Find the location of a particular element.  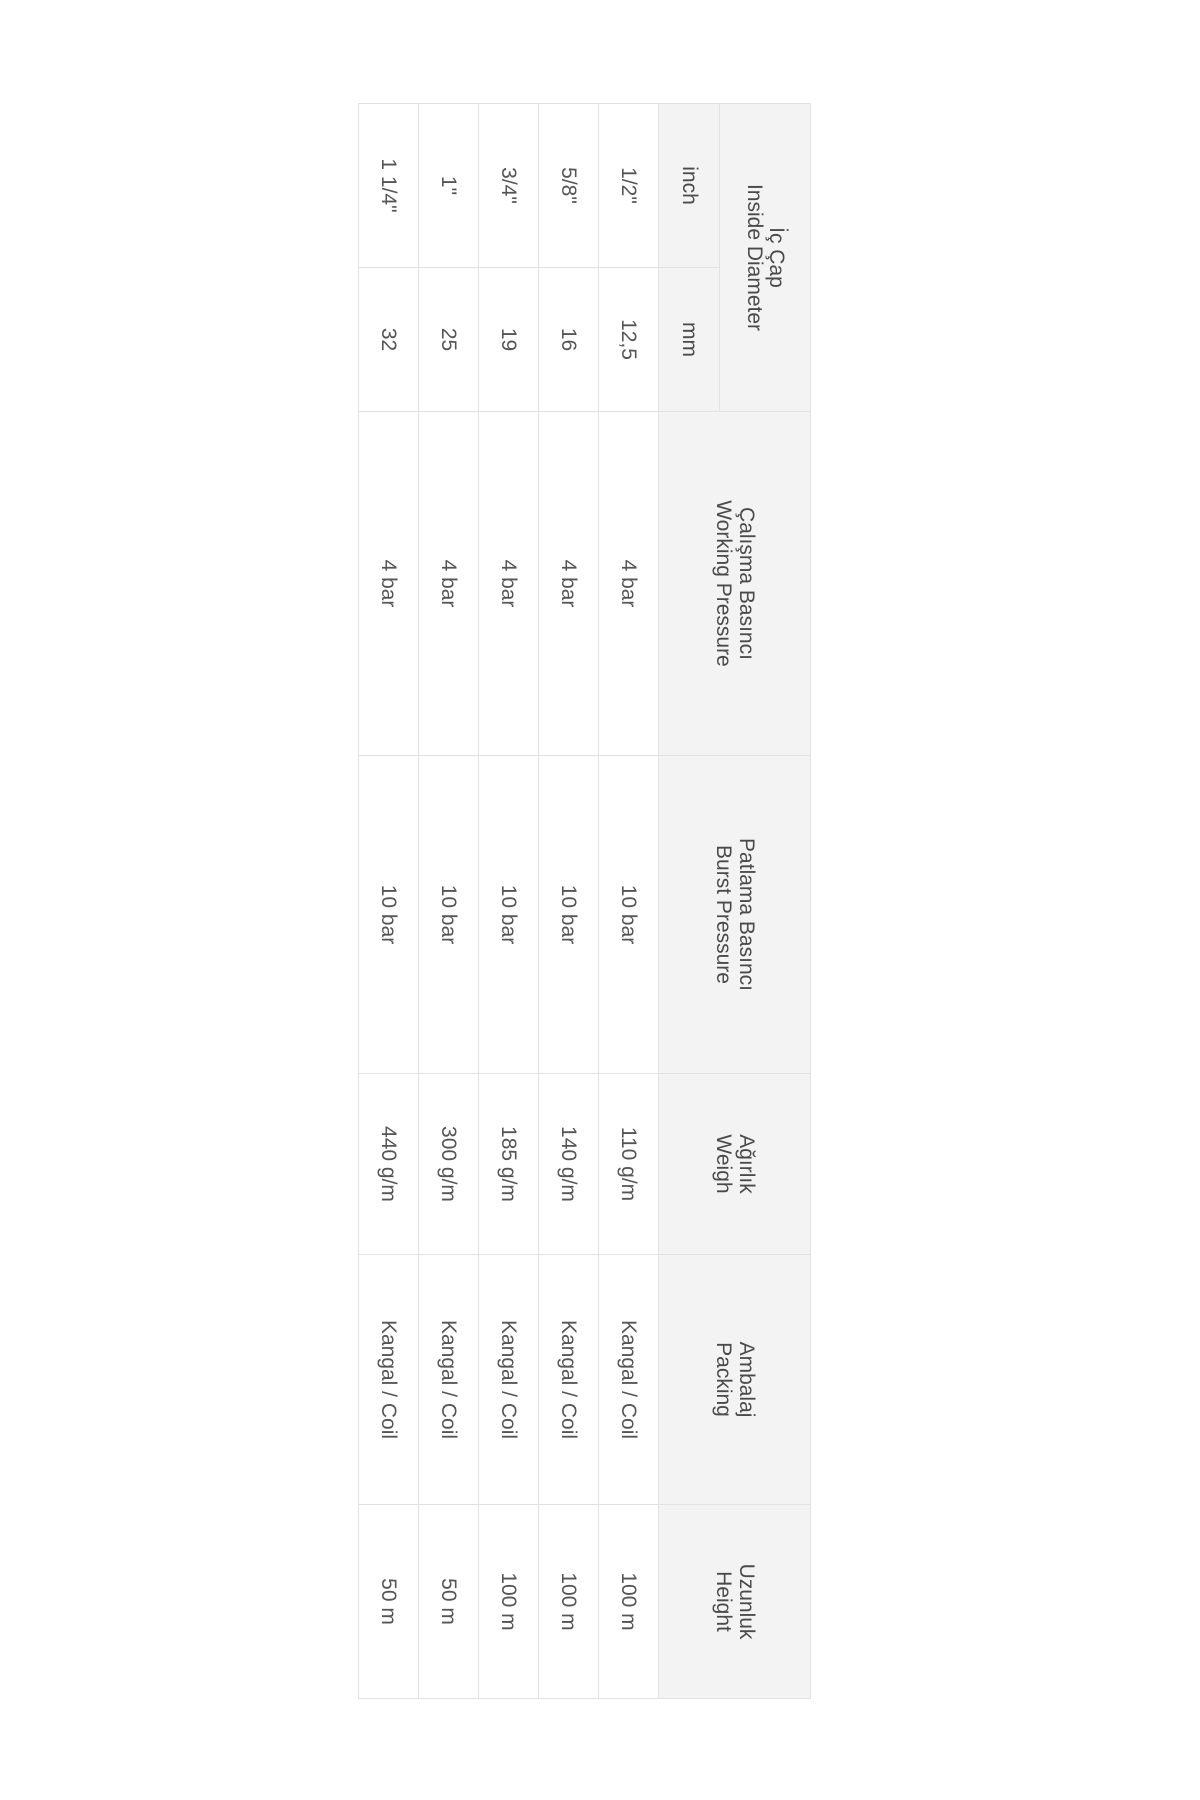

cell-inch: 3/4" is located at coordinates (508, 185).